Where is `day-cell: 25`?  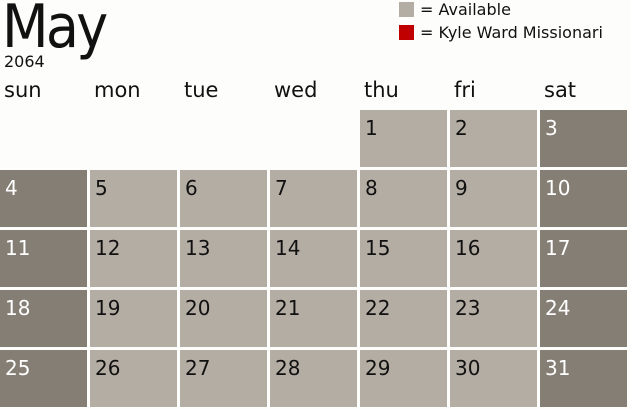 day-cell: 25 is located at coordinates (43, 378).